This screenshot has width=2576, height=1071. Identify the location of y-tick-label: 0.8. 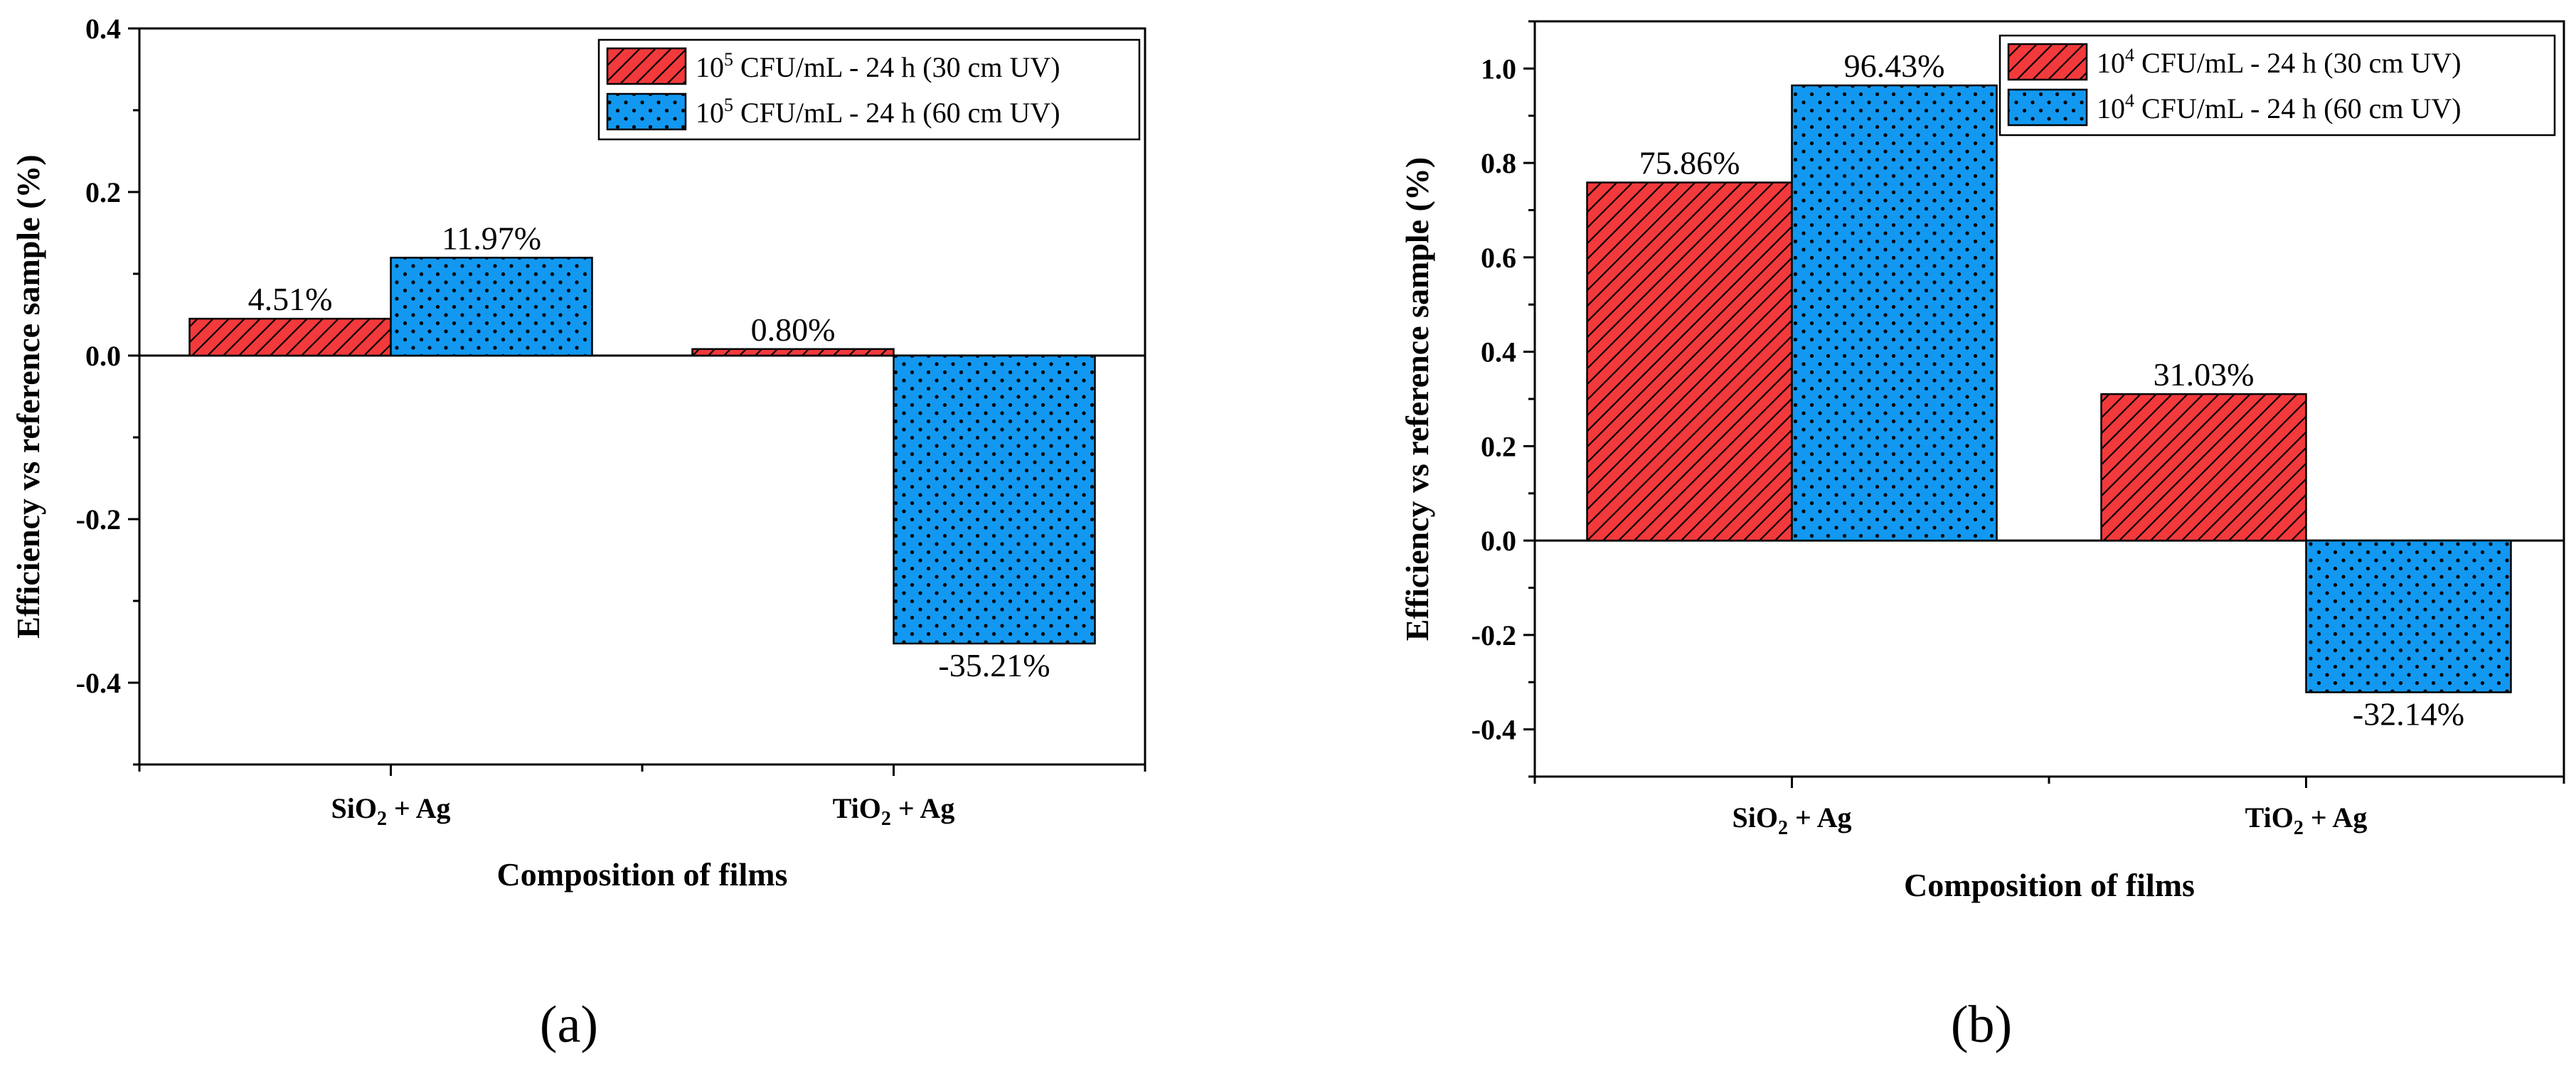
(1498, 163).